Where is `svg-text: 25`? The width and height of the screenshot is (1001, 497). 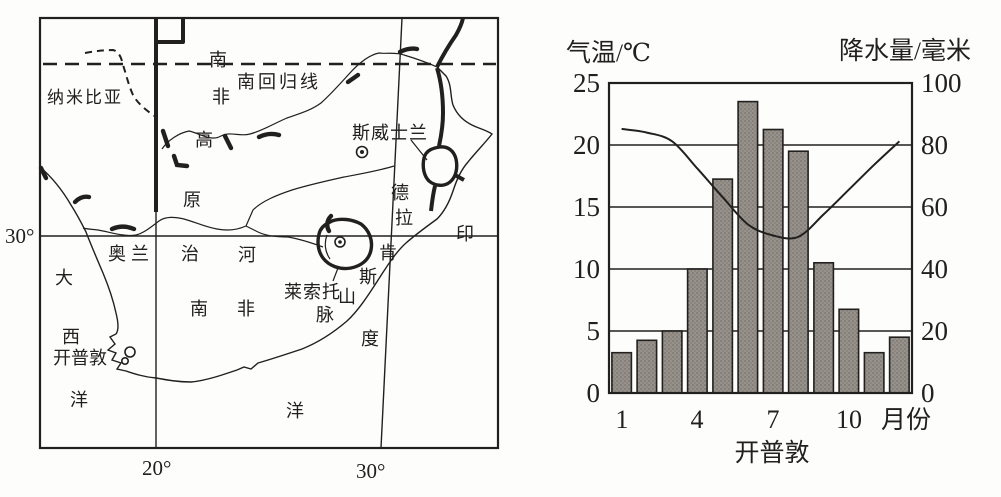
svg-text: 25 is located at coordinates (586, 83).